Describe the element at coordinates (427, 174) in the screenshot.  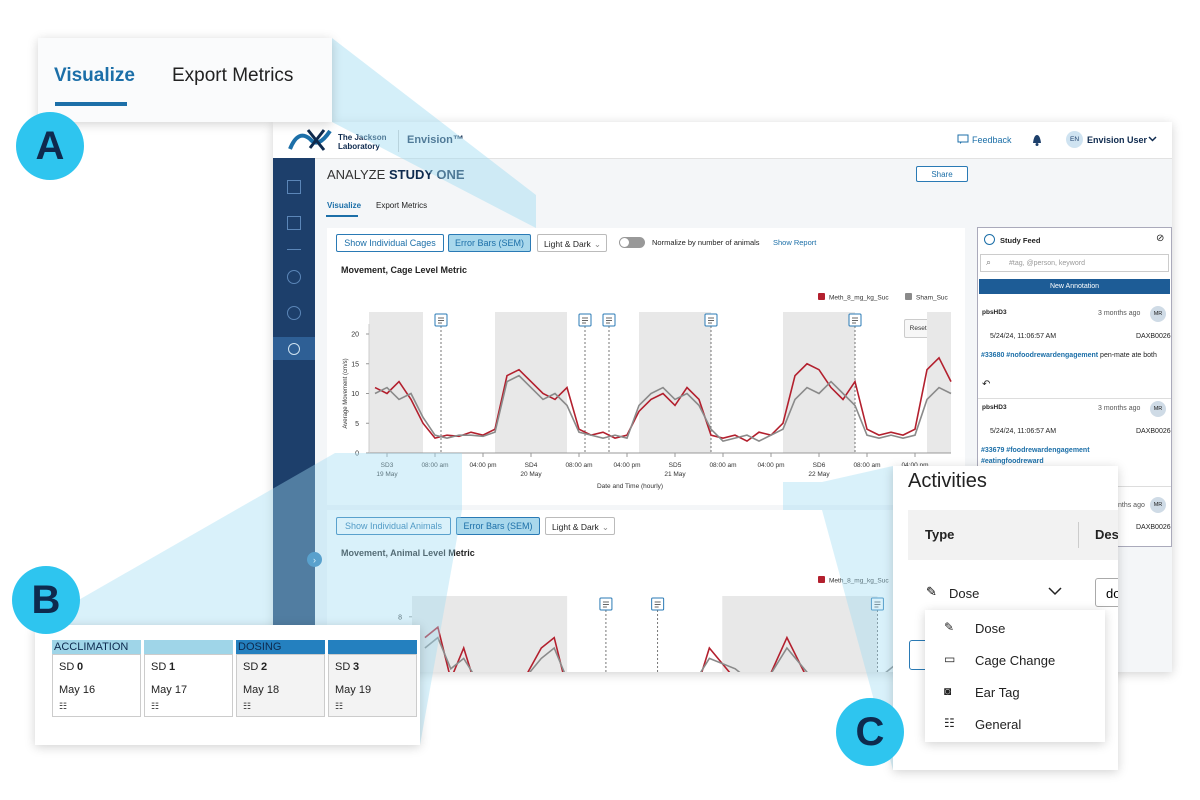
I see `study-name: STUDY ONE` at that location.